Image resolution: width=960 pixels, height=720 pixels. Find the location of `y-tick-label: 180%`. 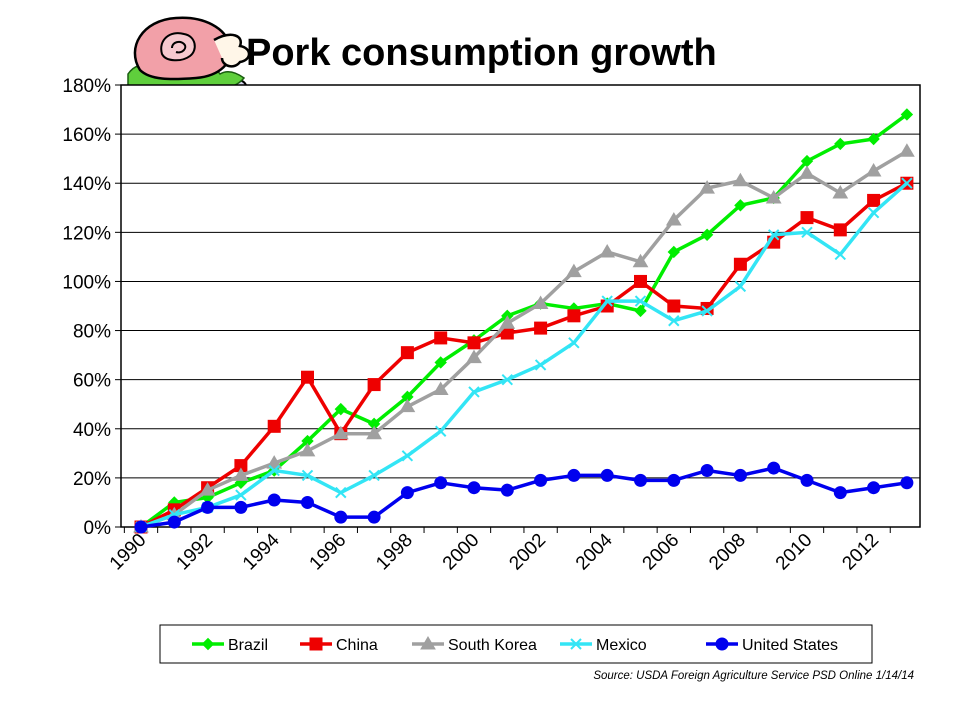

y-tick-label: 180% is located at coordinates (86, 86).